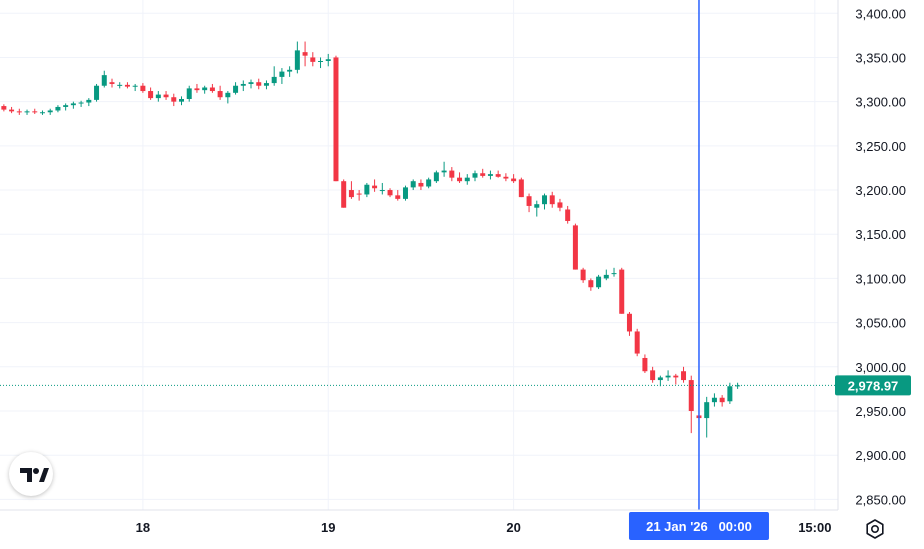  I want to click on price-tick-label: 3,300.00, so click(880, 102).